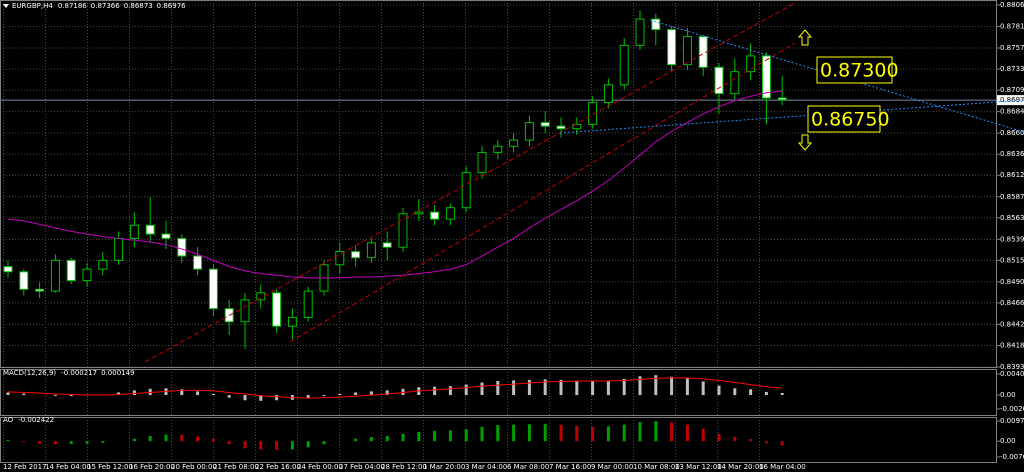 The image size is (1024, 472). What do you see at coordinates (1012, 409) in the screenshot?
I see `y-tick-label: -0.002671` at bounding box center [1012, 409].